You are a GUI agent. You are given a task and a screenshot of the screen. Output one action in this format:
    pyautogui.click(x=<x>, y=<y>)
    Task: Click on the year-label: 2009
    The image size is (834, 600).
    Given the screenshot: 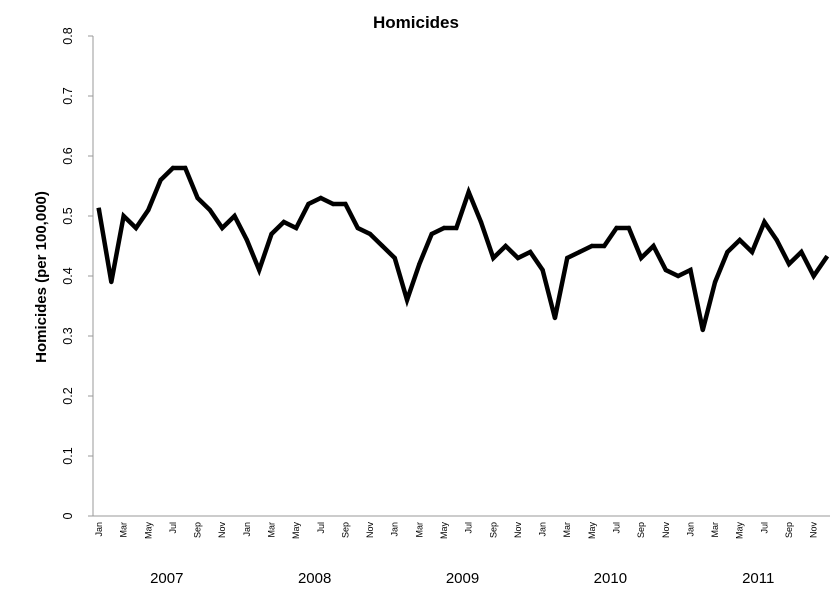 What is the action you would take?
    pyautogui.click(x=462, y=578)
    